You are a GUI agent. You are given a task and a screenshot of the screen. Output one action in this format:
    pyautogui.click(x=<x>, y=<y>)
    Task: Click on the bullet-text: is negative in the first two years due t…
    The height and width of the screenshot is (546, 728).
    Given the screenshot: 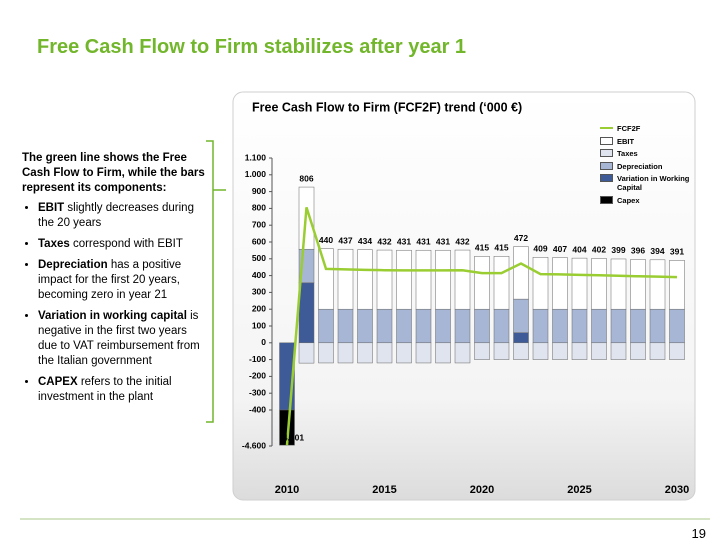 What is the action you would take?
    pyautogui.click(x=119, y=338)
    